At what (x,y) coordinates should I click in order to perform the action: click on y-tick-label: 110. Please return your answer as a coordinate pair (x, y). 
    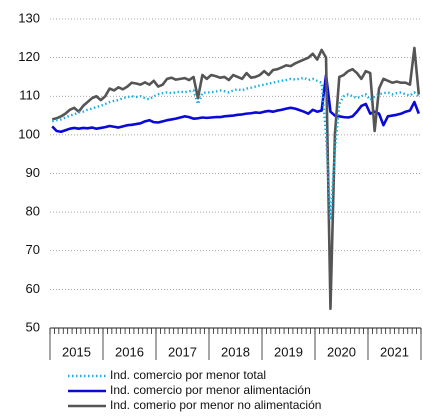
    Looking at the image, I should click on (29, 95).